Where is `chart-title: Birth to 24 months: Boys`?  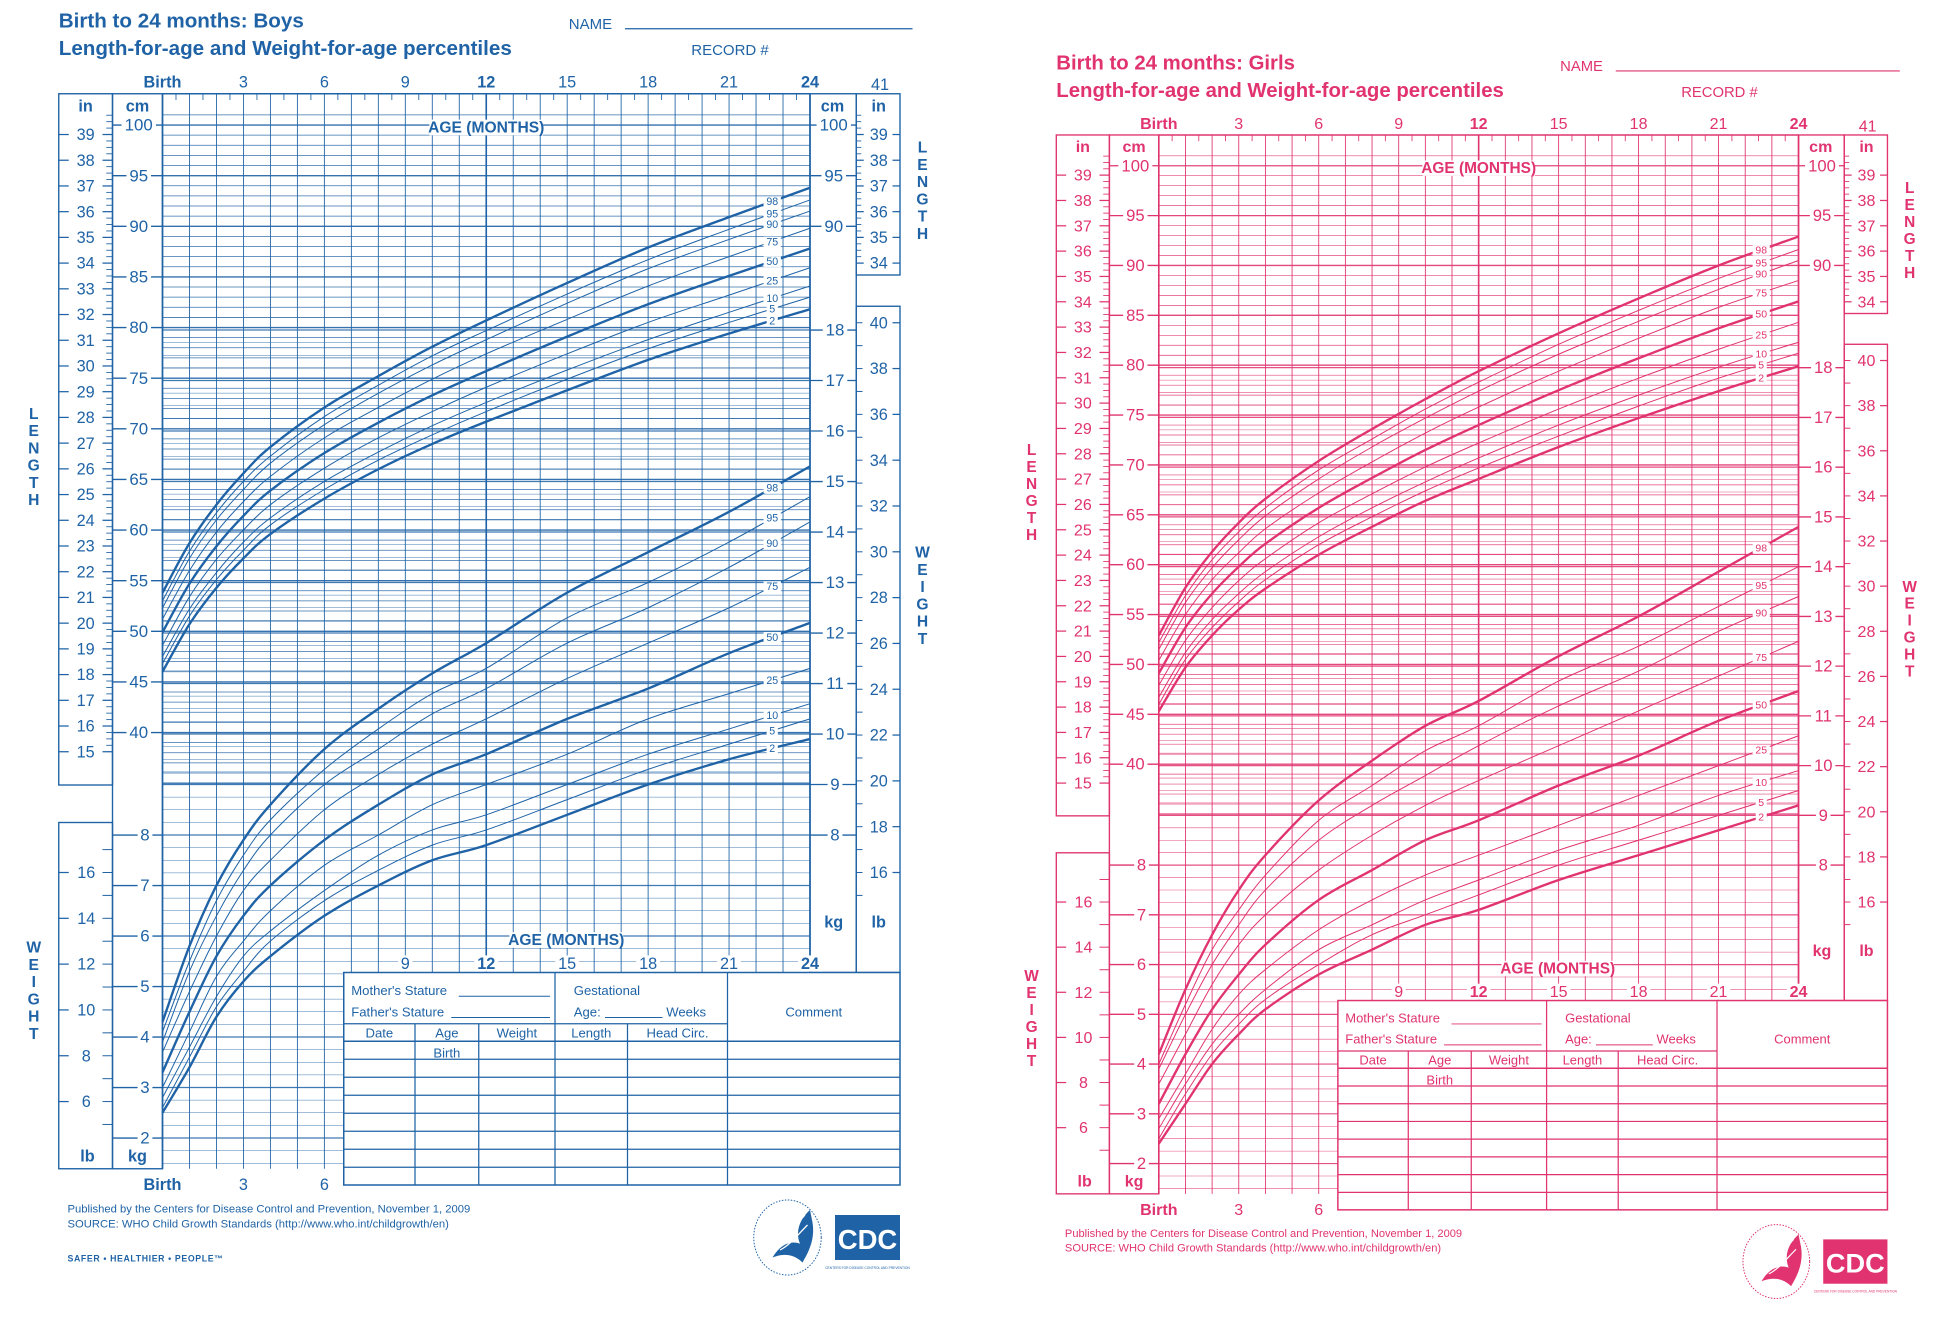
chart-title: Birth to 24 months: Boys is located at coordinates (181, 20).